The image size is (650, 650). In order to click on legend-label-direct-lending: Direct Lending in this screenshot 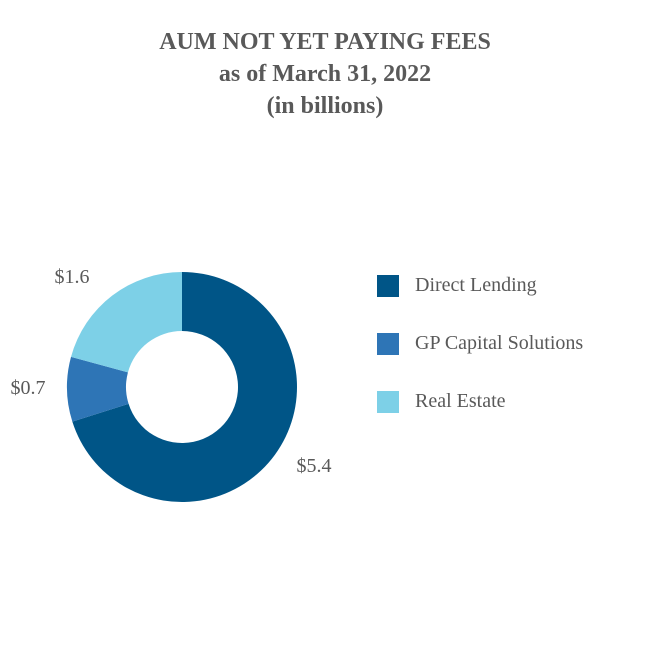, I will do `click(476, 284)`.